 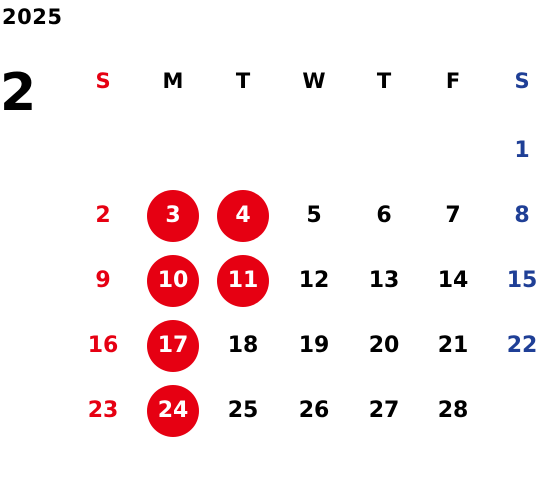 I want to click on day-cell: 5, so click(x=314, y=215).